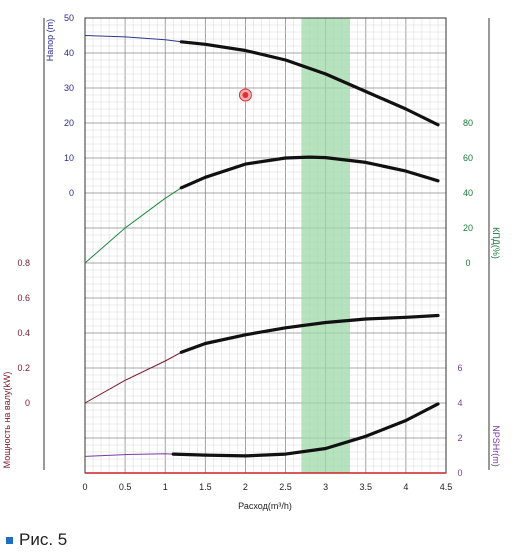 This screenshot has width=530, height=554. What do you see at coordinates (9, 540) in the screenshot?
I see `caption-bullet-icon` at bounding box center [9, 540].